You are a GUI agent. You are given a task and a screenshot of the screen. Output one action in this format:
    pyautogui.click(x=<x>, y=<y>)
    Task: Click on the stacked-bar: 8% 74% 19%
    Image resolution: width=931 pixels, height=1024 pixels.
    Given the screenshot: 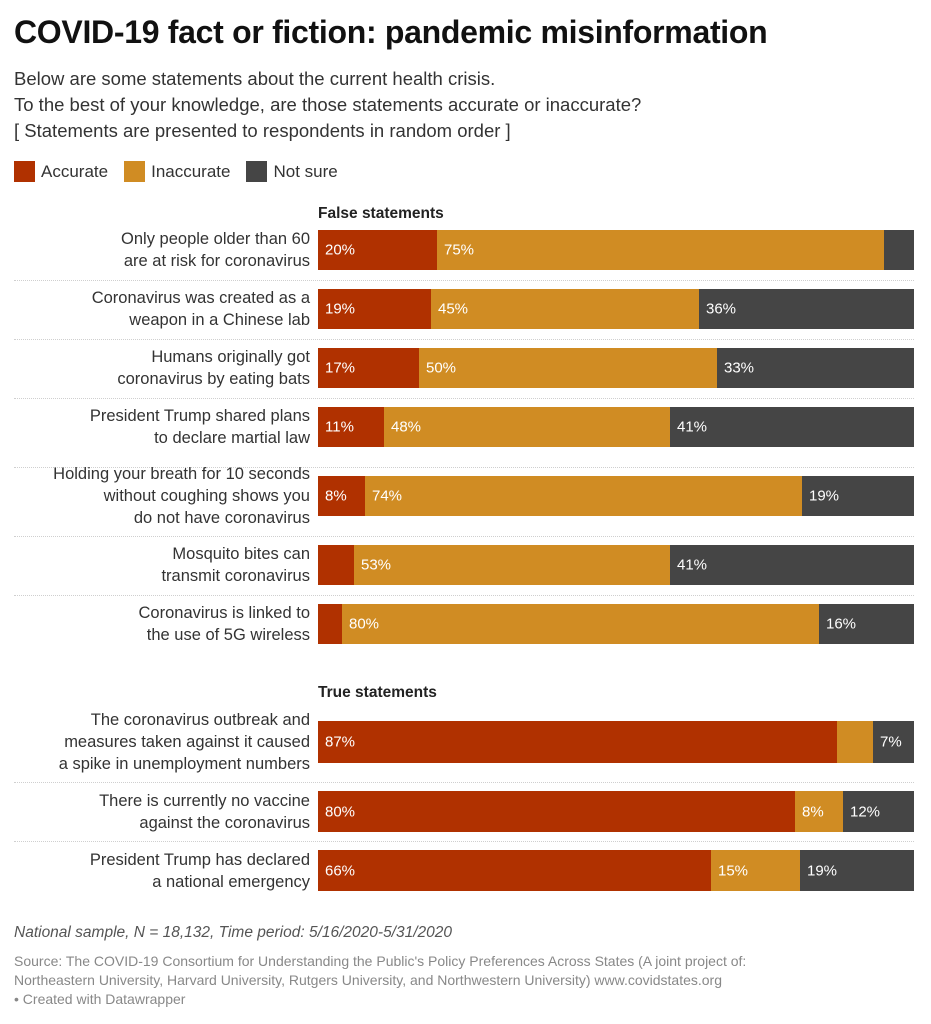 What is the action you would take?
    pyautogui.click(x=616, y=496)
    